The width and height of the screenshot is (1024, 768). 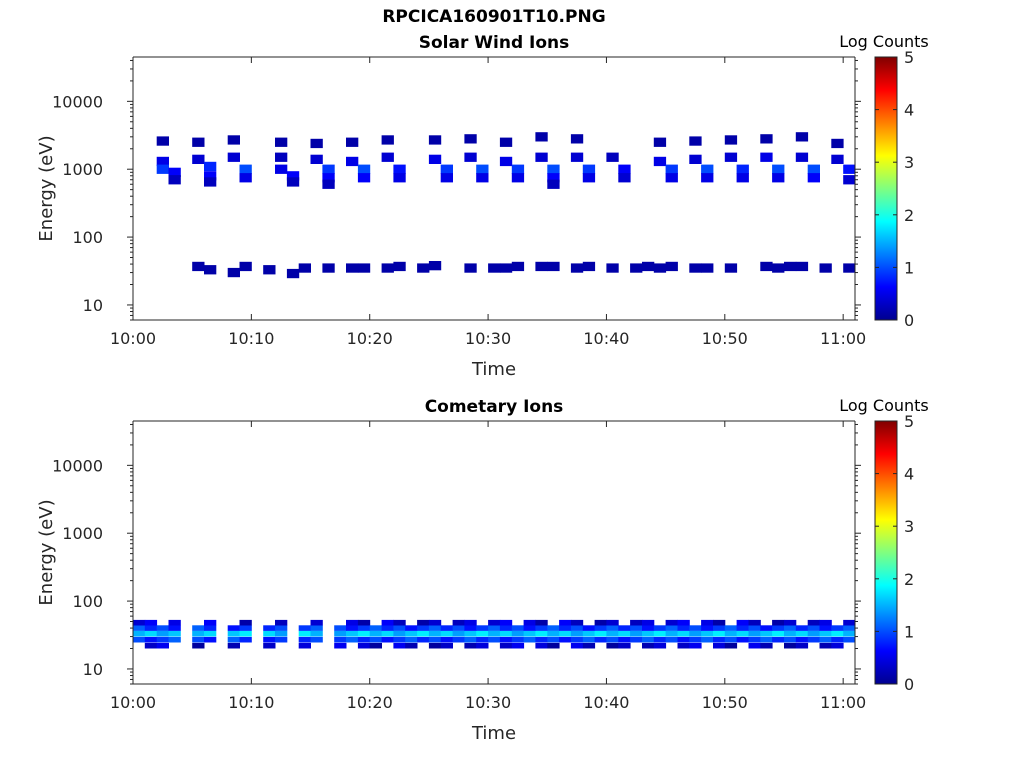 What do you see at coordinates (87, 237) in the screenshot?
I see `y-tick-label: 100` at bounding box center [87, 237].